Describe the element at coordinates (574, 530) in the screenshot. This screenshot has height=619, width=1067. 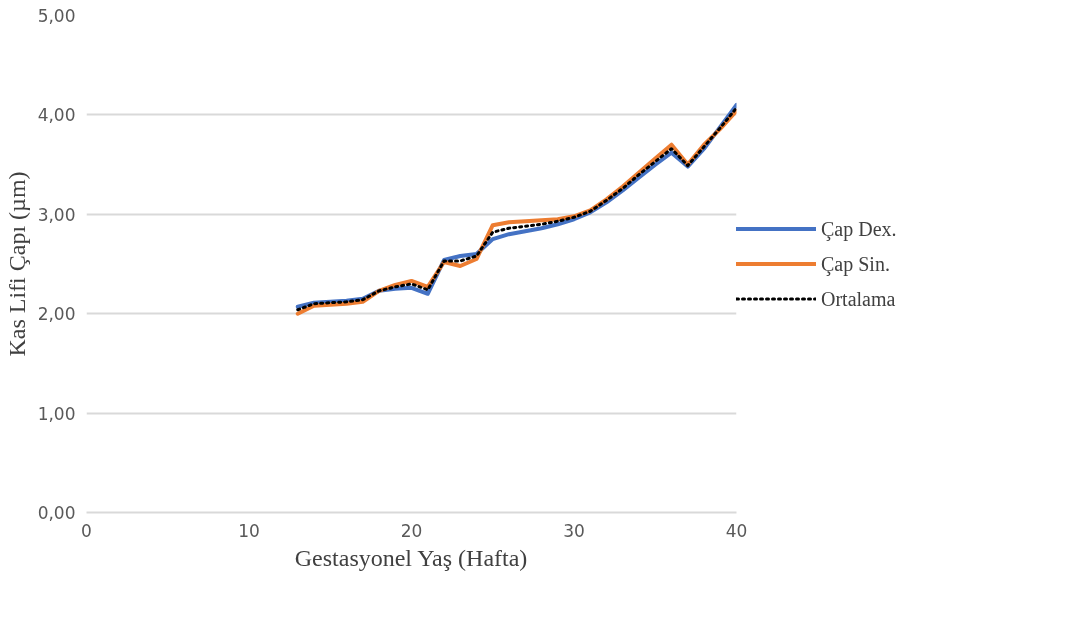
I see `x-tick-label: 30` at that location.